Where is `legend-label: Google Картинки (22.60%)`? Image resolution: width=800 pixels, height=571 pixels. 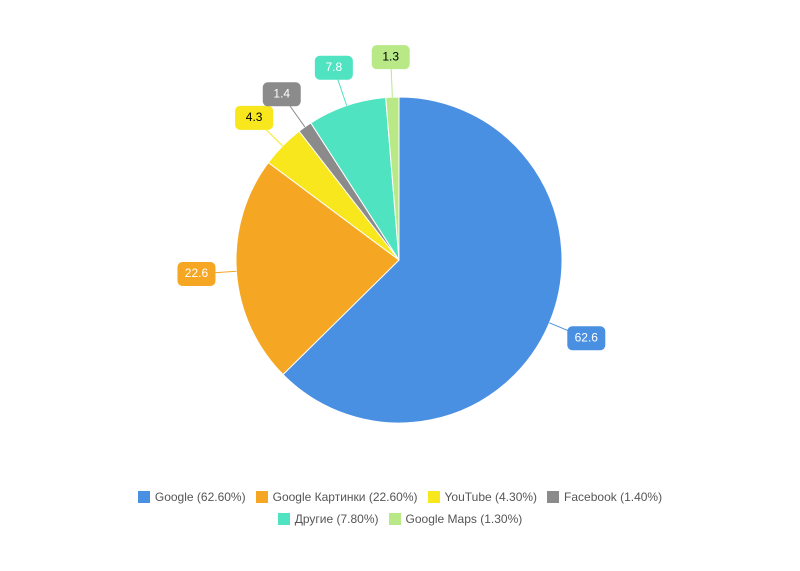 legend-label: Google Картинки (22.60%) is located at coordinates (345, 497).